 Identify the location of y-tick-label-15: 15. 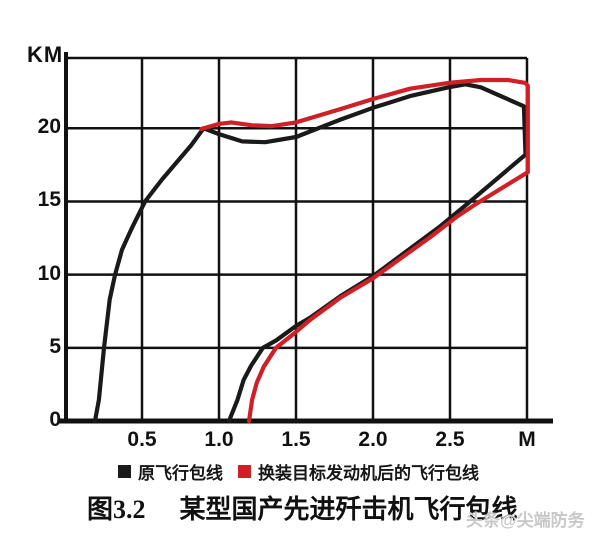
(49, 199).